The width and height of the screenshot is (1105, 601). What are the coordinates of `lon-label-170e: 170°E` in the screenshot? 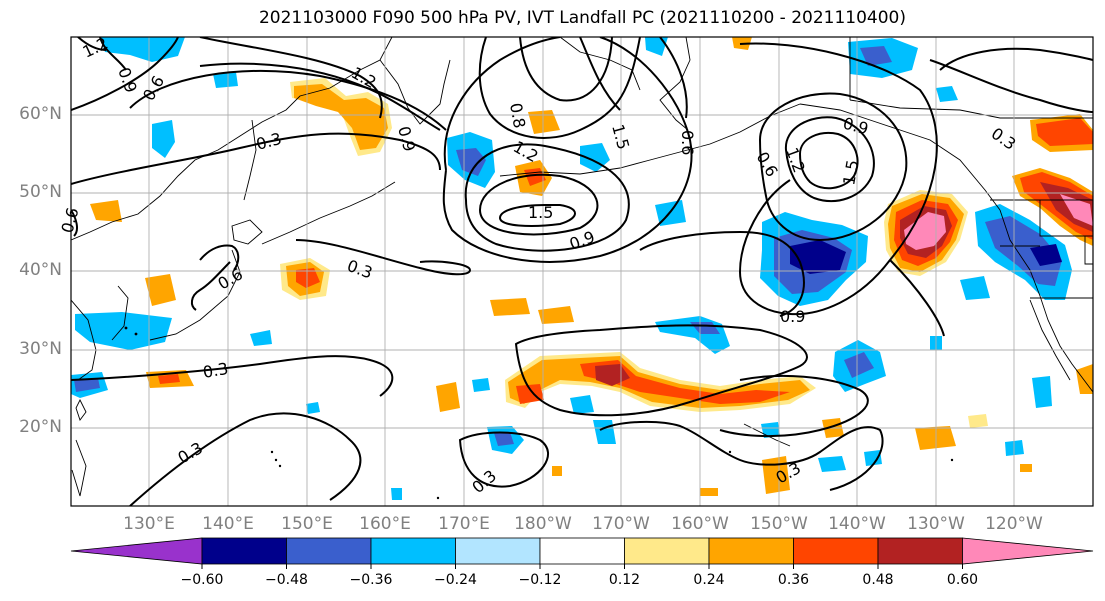 It's located at (464, 524).